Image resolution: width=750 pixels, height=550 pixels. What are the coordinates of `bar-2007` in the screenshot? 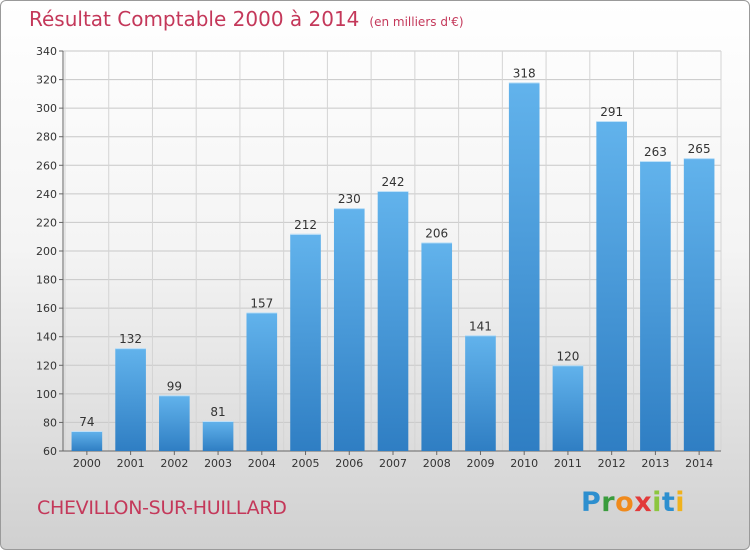 It's located at (393, 321).